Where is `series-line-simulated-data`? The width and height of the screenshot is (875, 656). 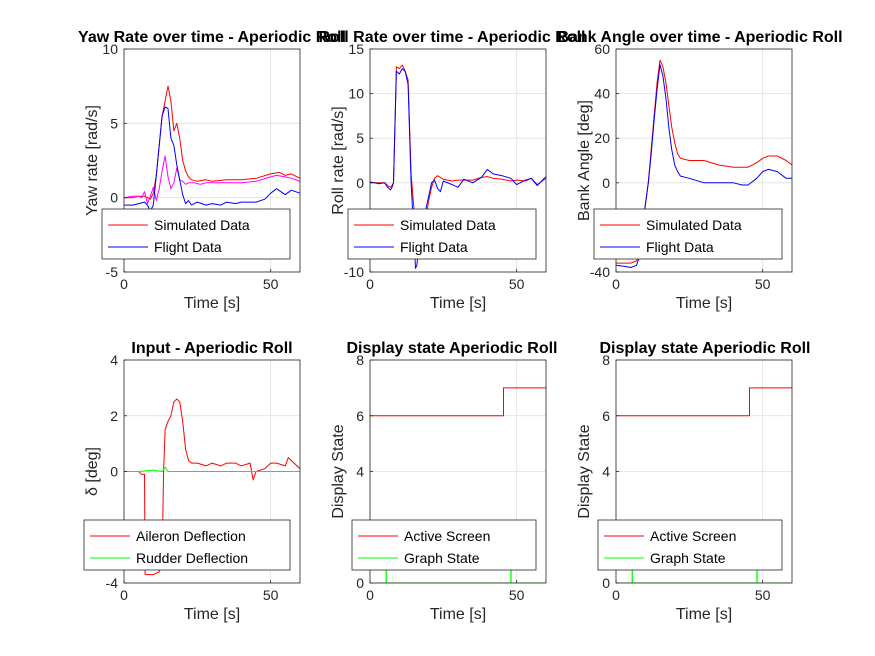
series-line-simulated-data is located at coordinates (212, 142).